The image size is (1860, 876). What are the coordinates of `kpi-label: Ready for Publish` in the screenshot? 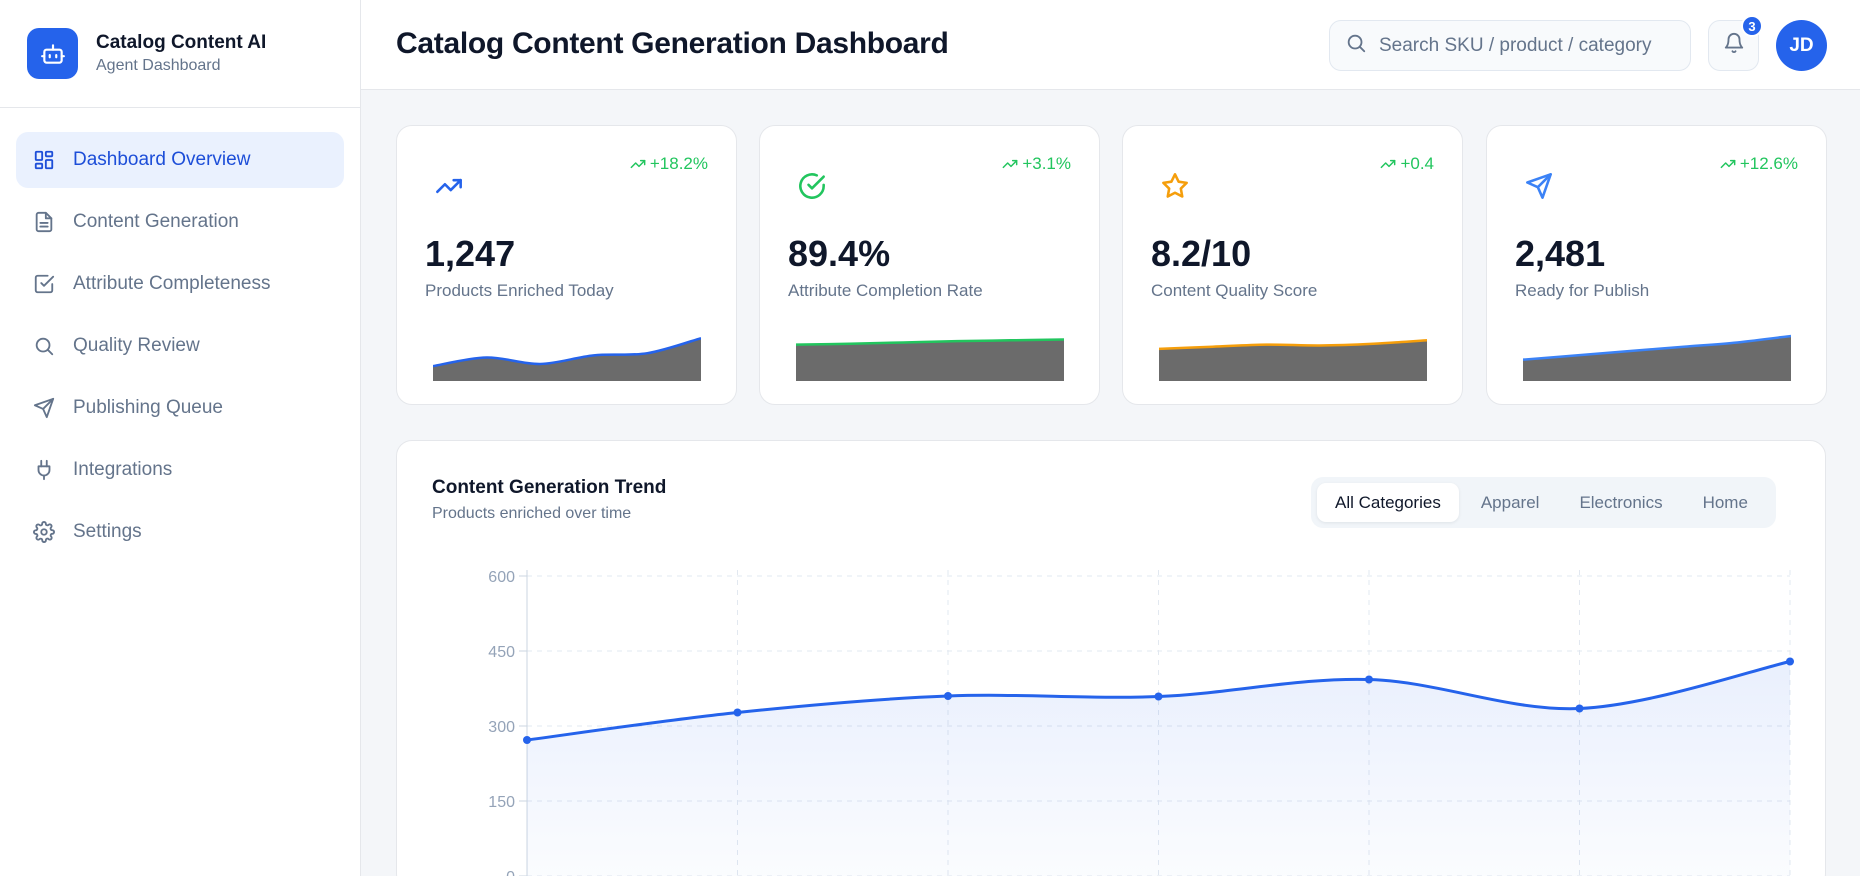 It's located at (1582, 290).